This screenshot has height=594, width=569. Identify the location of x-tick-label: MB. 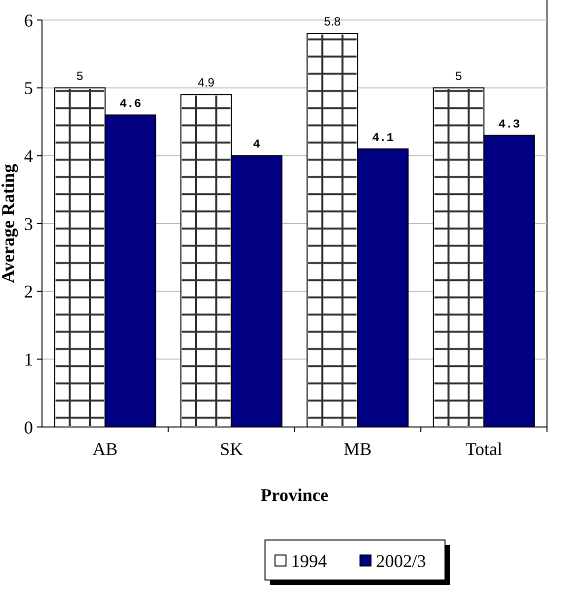
(358, 449).